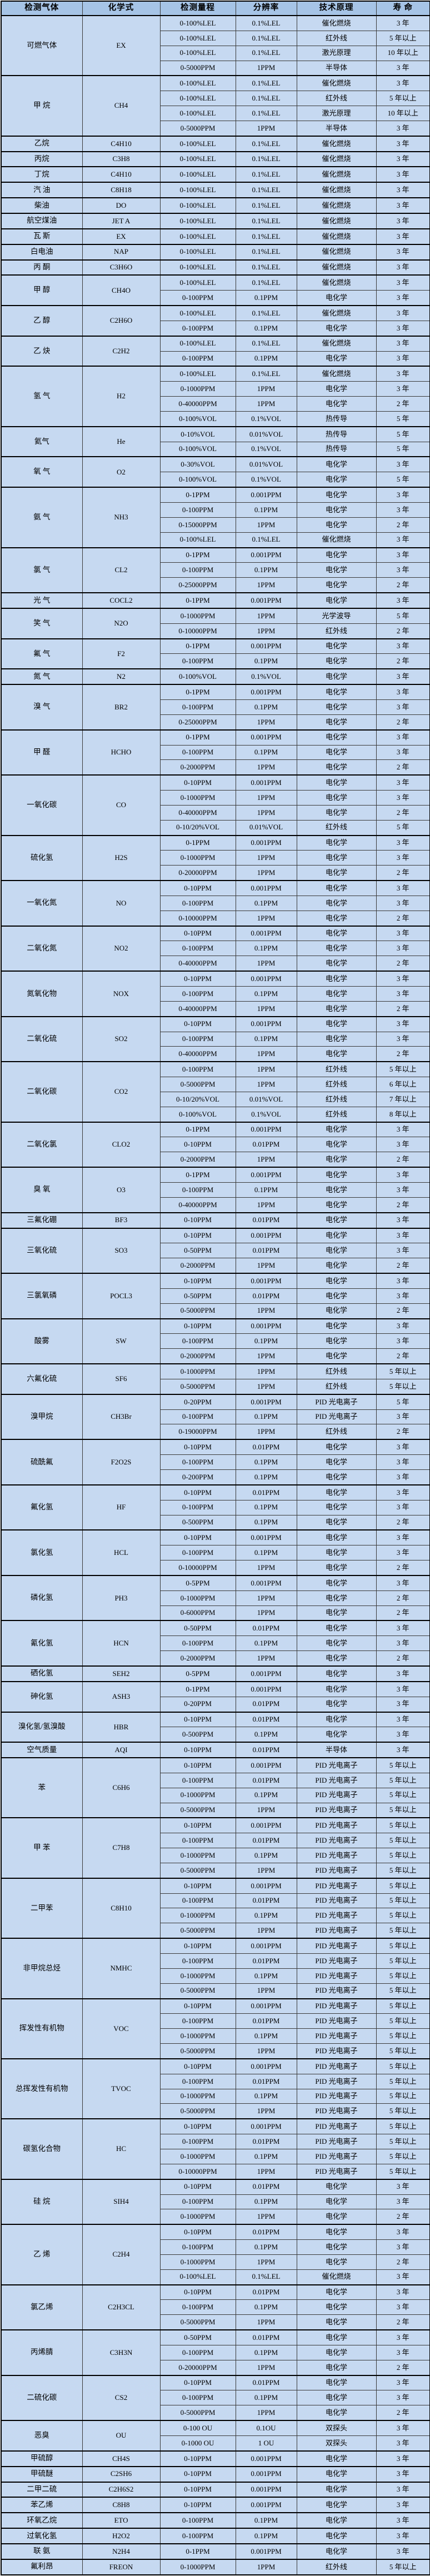  I want to click on gas-name-cell: 二氧化氮, so click(42, 948).